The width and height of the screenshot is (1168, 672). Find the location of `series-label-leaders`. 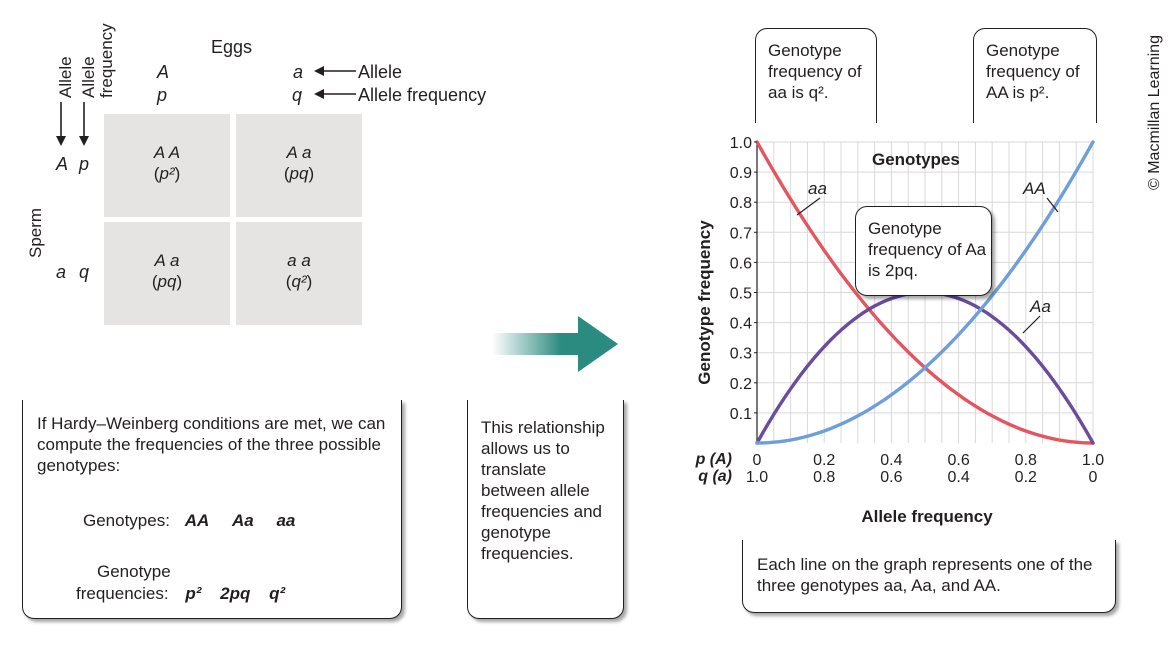

series-label-leaders is located at coordinates (927, 265).